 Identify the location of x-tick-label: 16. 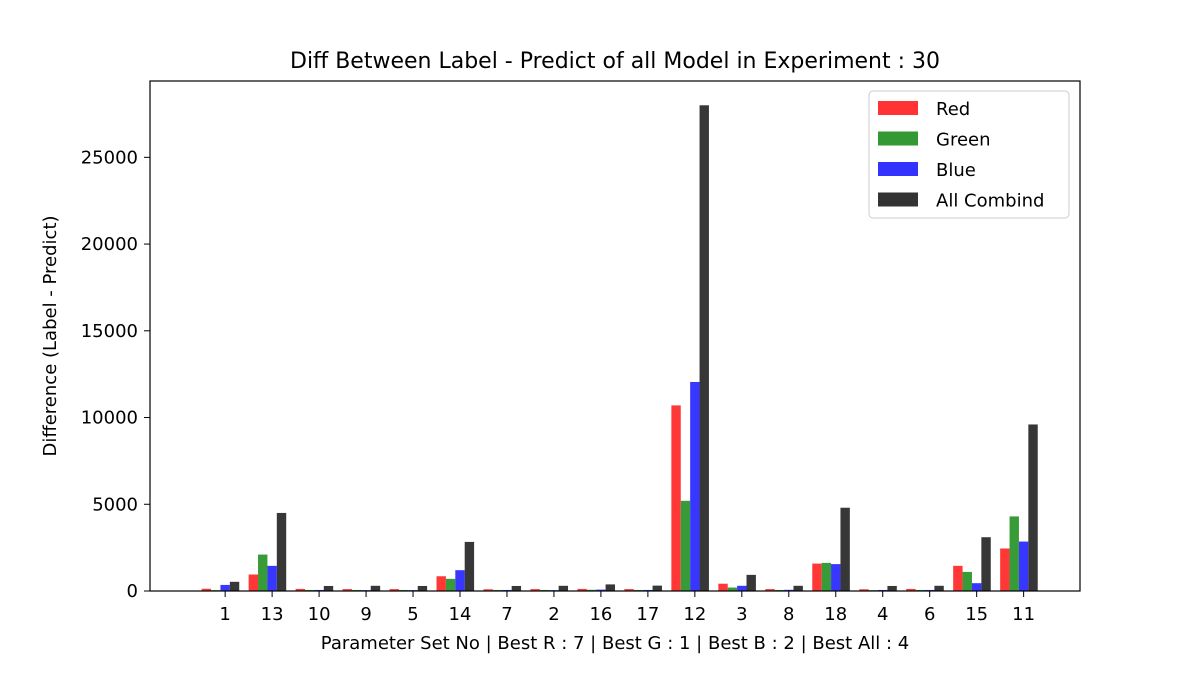
(600, 614).